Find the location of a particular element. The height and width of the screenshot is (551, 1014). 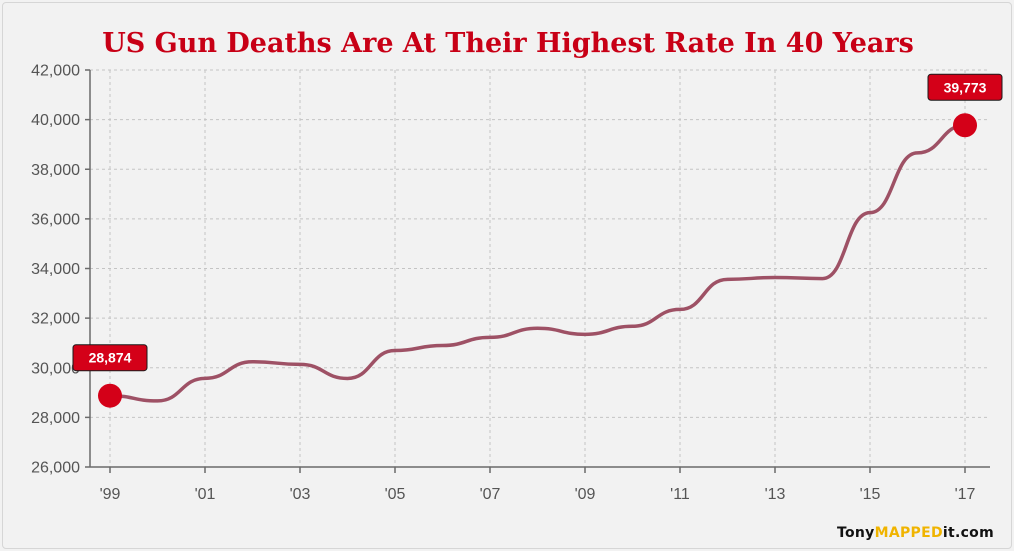

brand-watermark: TonyMAPPEDit.com is located at coordinates (915, 533).